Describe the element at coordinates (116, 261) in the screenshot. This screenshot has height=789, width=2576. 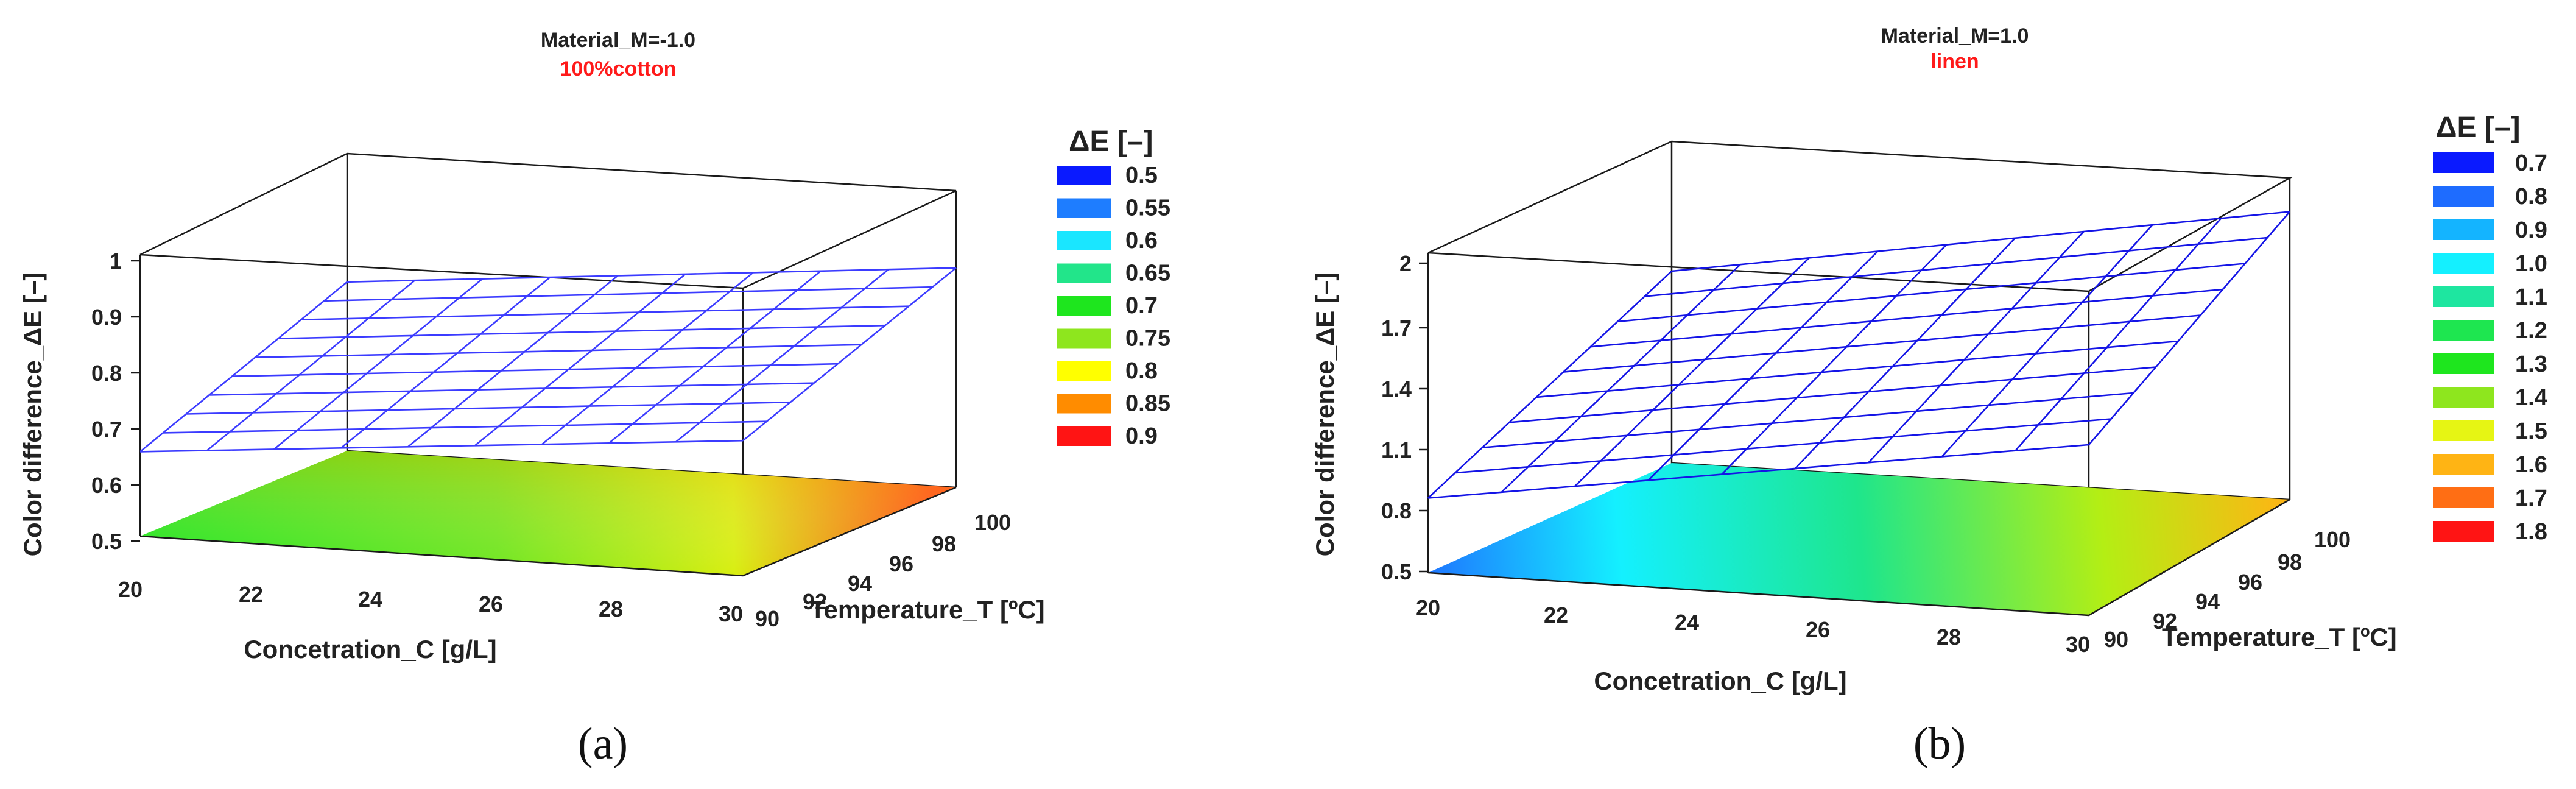
I see `z-tick-label: 1` at that location.